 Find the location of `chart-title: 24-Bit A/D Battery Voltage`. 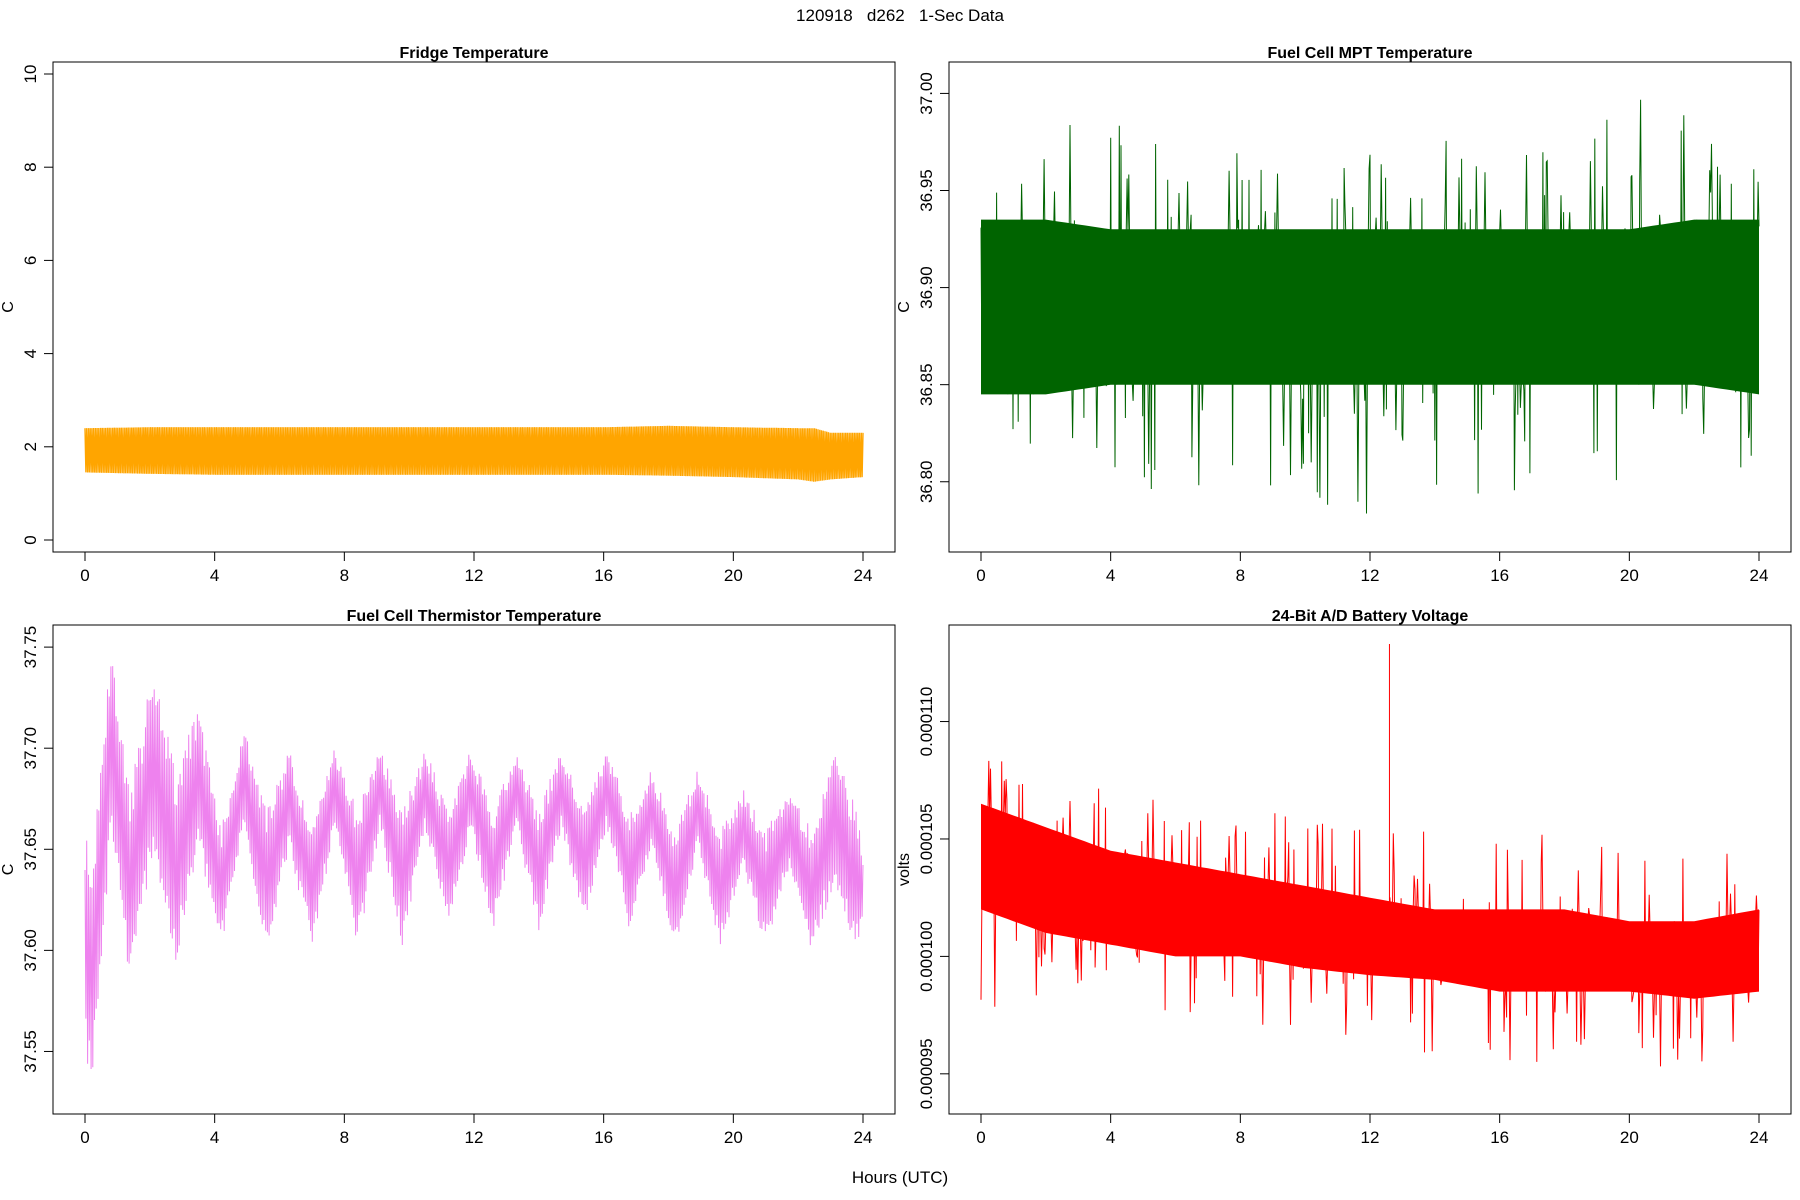

chart-title: 24-Bit A/D Battery Voltage is located at coordinates (1370, 616).